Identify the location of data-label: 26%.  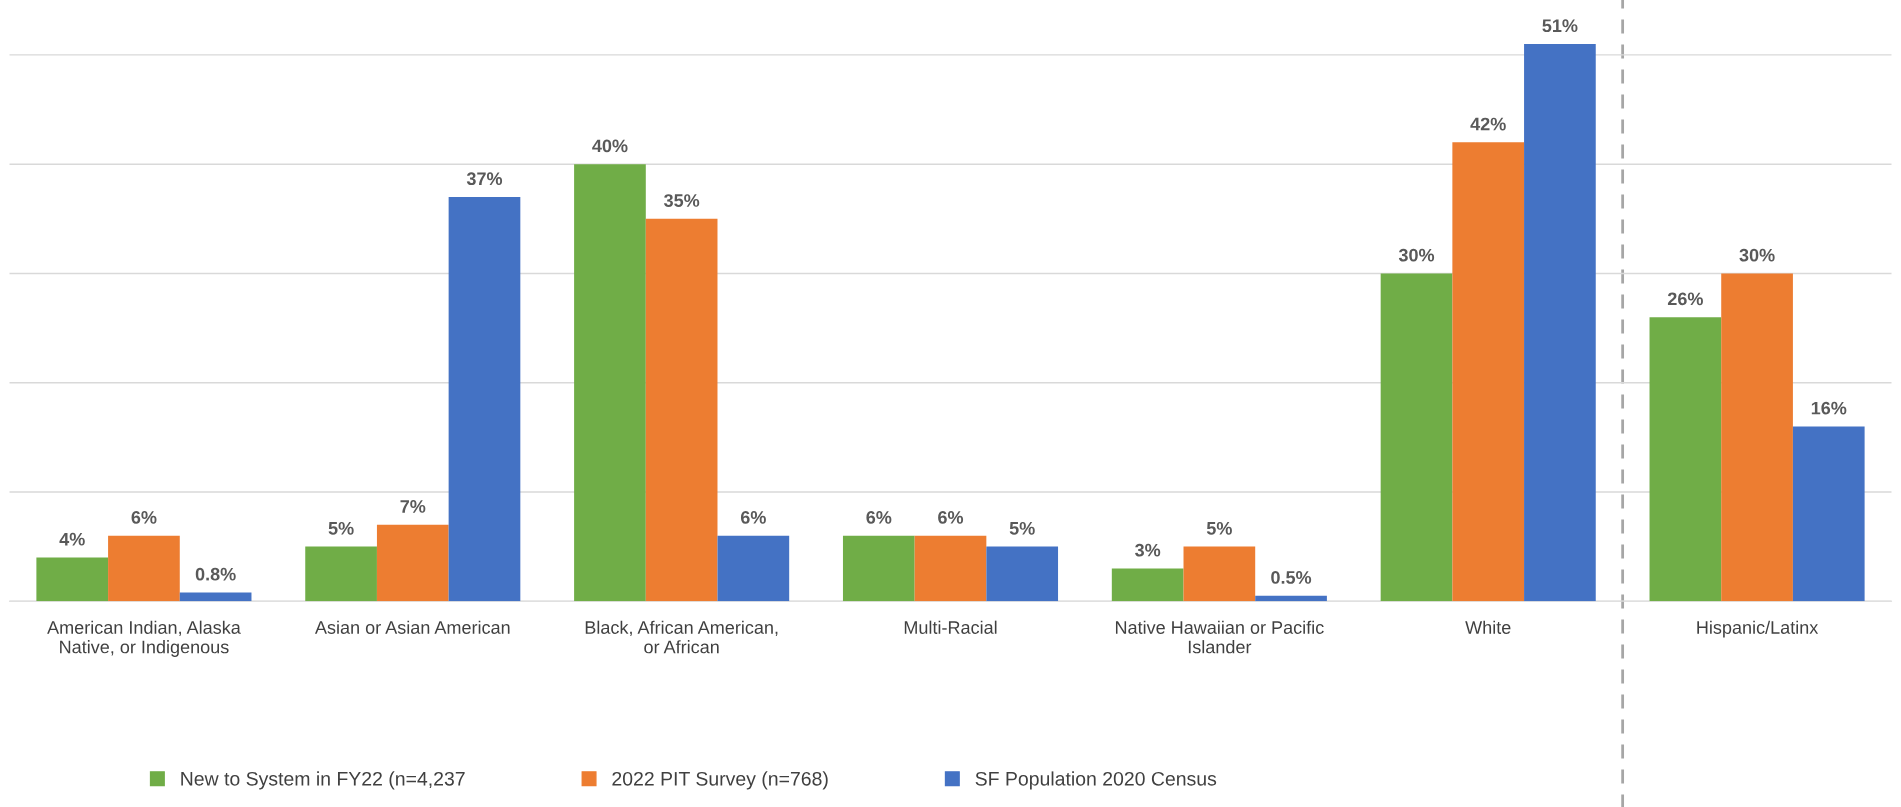
(1685, 299).